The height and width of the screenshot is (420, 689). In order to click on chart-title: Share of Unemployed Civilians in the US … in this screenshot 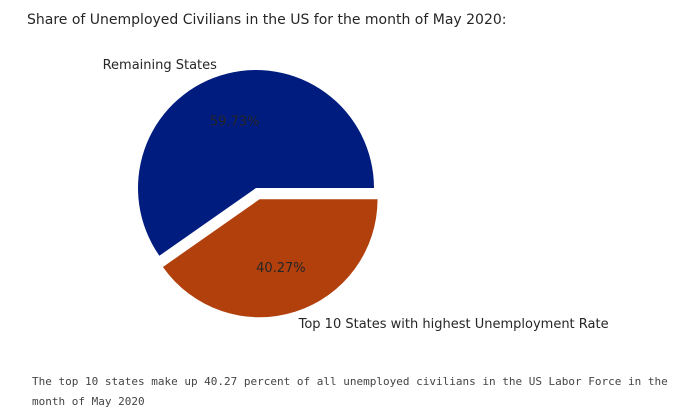, I will do `click(267, 20)`.